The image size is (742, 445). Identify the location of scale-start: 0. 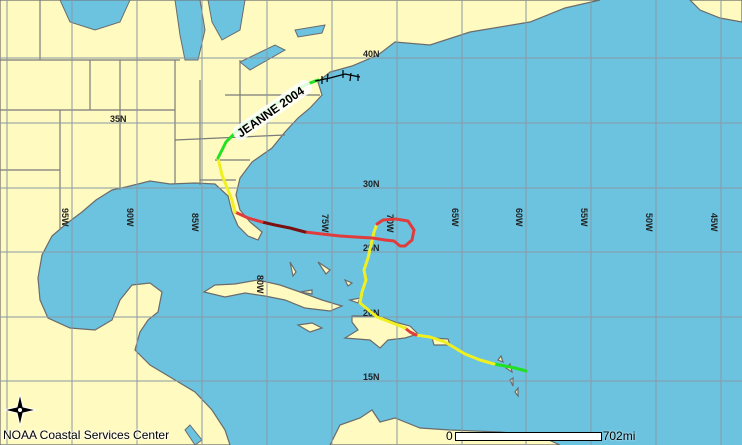
(449, 436).